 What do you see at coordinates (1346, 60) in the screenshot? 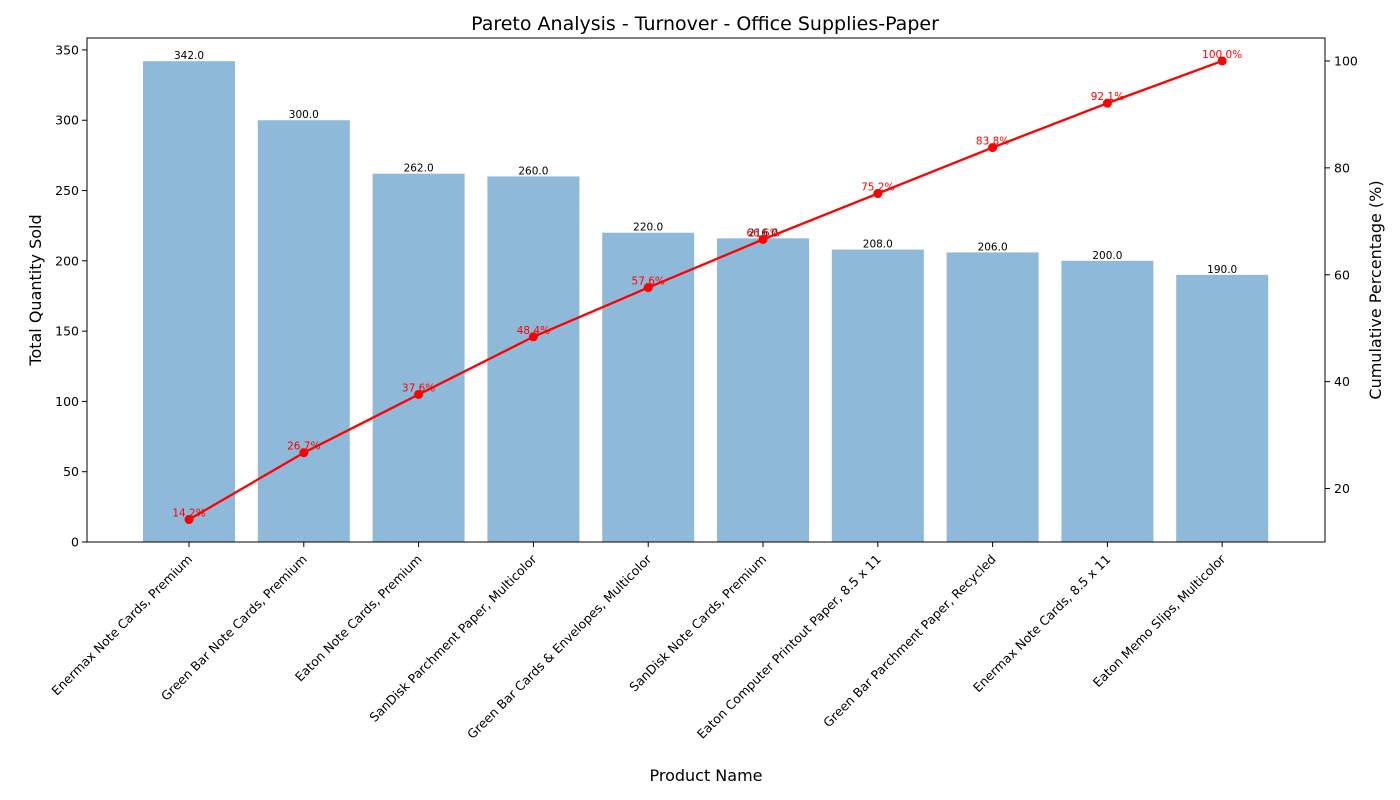
I see `y2-tick-label: 100` at bounding box center [1346, 60].